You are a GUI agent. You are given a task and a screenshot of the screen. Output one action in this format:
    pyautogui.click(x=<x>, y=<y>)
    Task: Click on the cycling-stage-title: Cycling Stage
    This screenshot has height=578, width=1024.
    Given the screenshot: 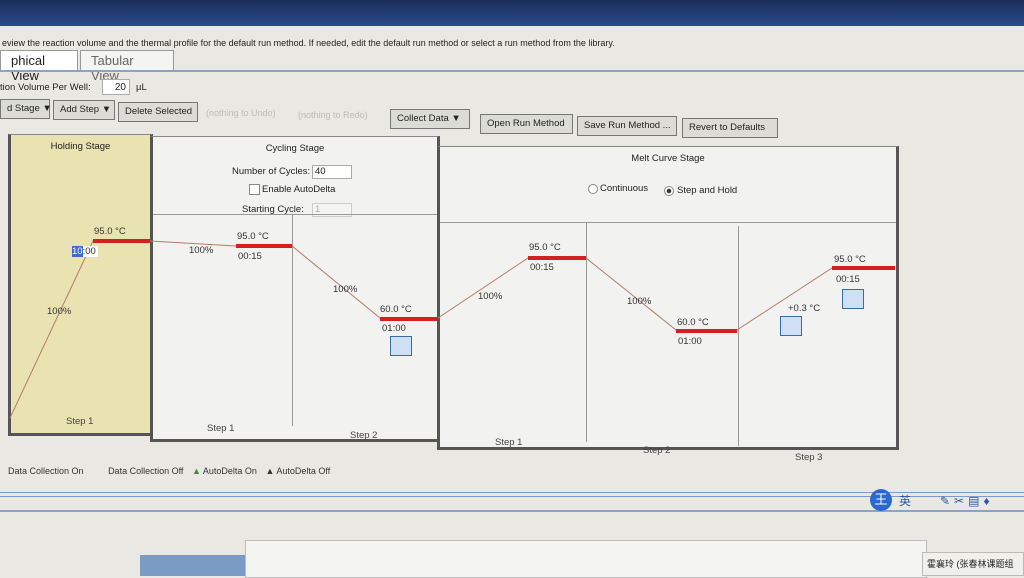 What is the action you would take?
    pyautogui.click(x=295, y=148)
    